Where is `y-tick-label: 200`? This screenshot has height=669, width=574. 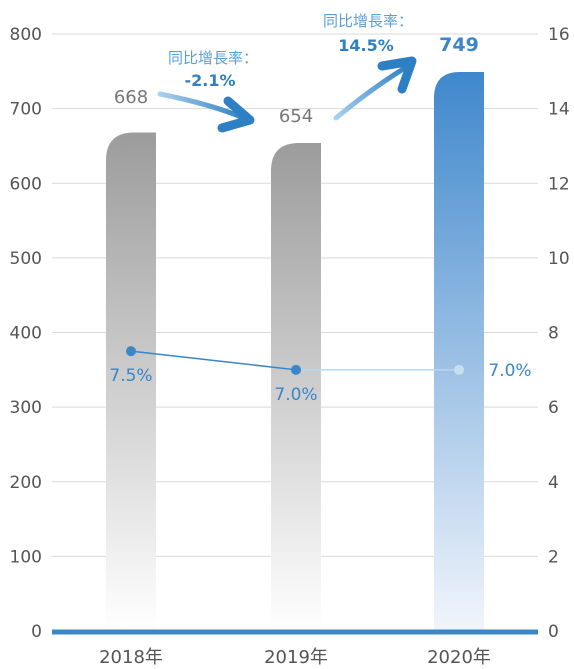
y-tick-label: 200 is located at coordinates (26, 483).